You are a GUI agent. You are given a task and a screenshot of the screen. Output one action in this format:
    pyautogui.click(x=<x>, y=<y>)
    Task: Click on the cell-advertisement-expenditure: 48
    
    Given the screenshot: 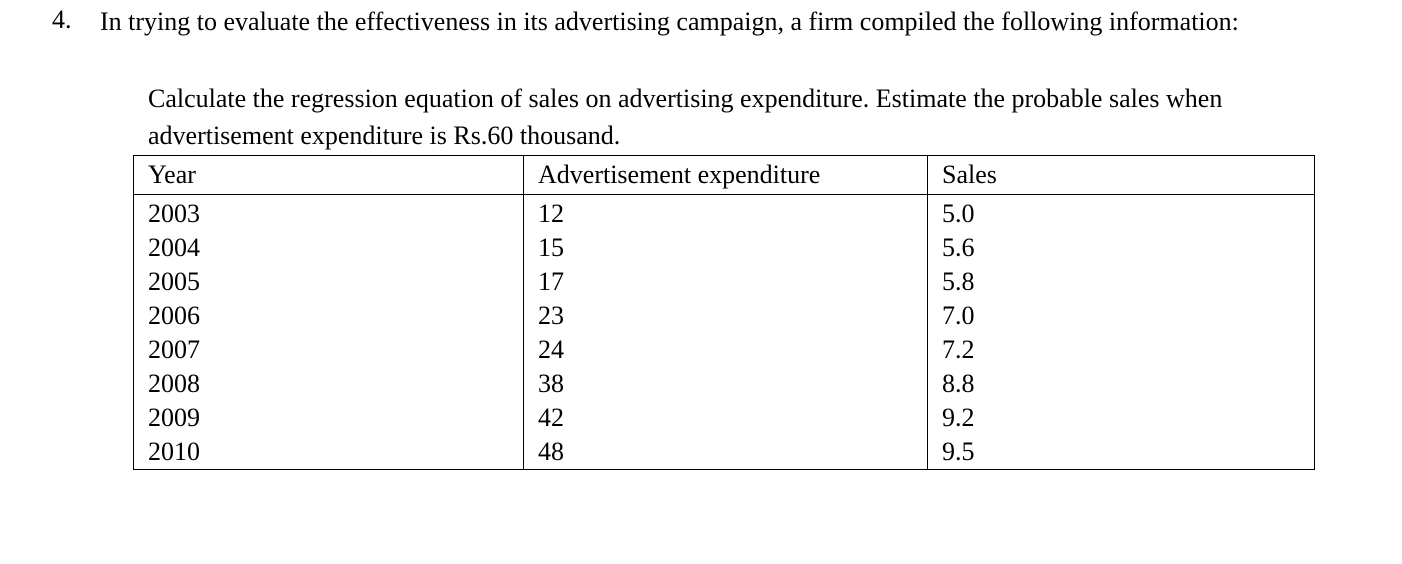 What is the action you would take?
    pyautogui.click(x=725, y=452)
    